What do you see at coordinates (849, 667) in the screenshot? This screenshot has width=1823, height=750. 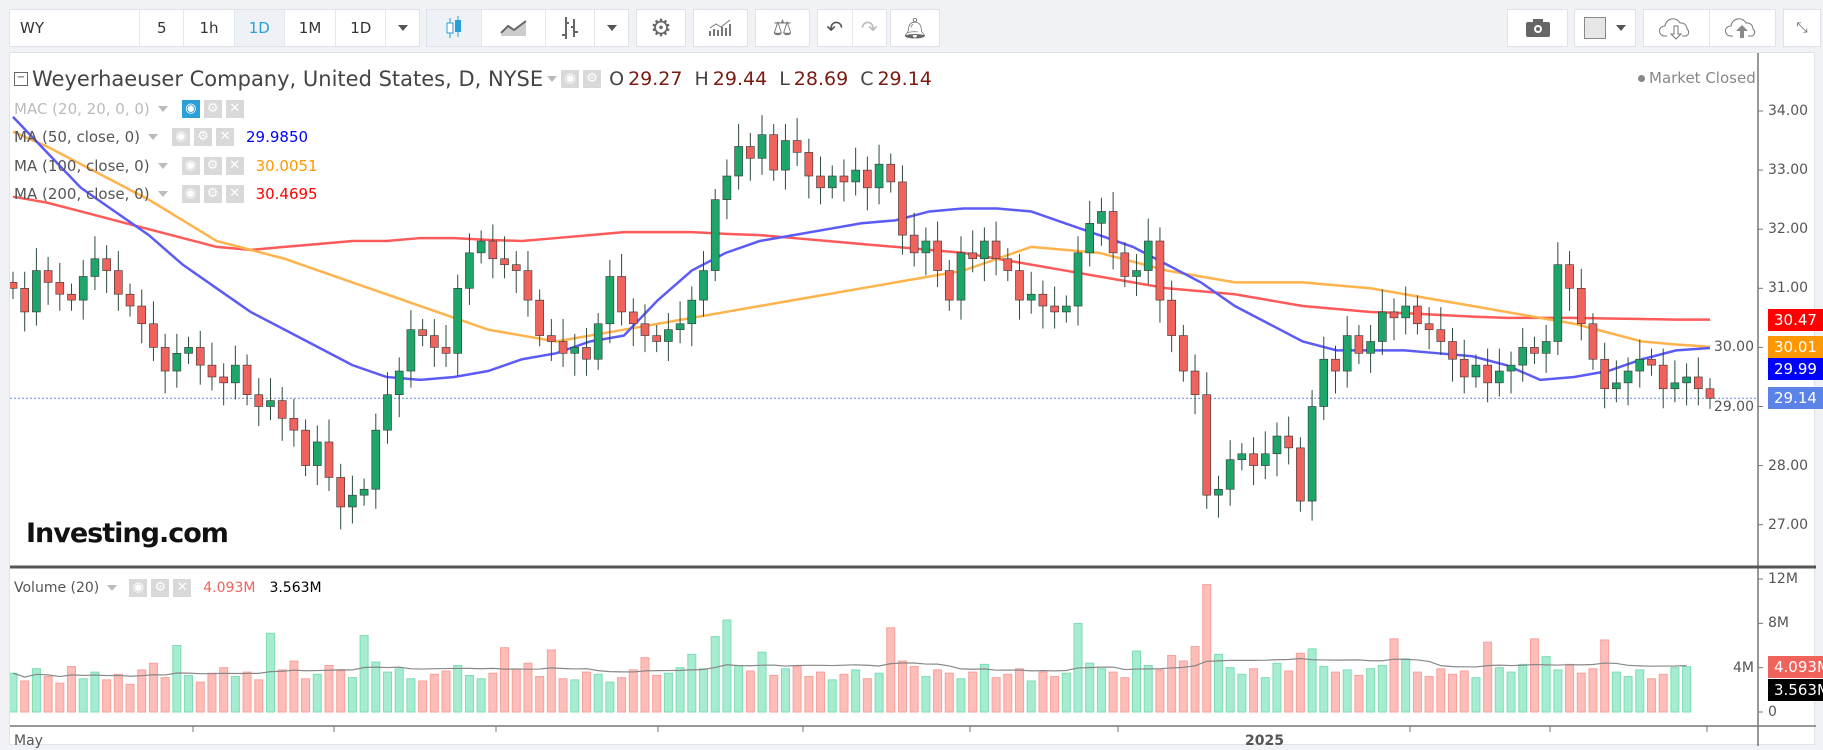 I see `volume-average-line` at bounding box center [849, 667].